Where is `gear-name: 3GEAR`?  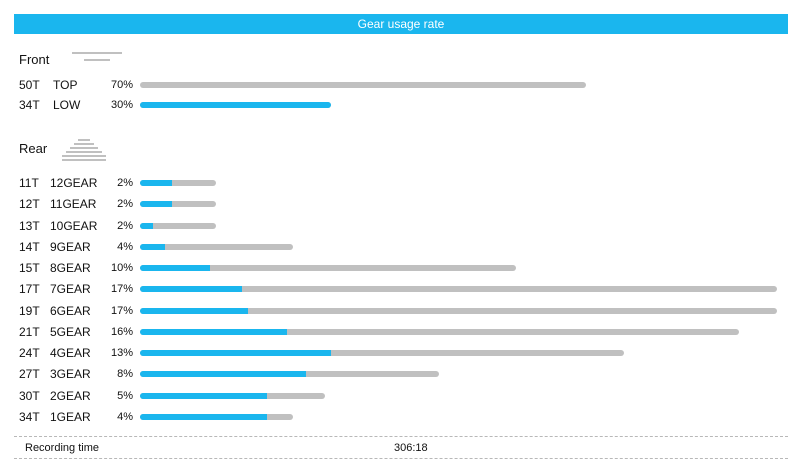 gear-name: 3GEAR is located at coordinates (70, 374).